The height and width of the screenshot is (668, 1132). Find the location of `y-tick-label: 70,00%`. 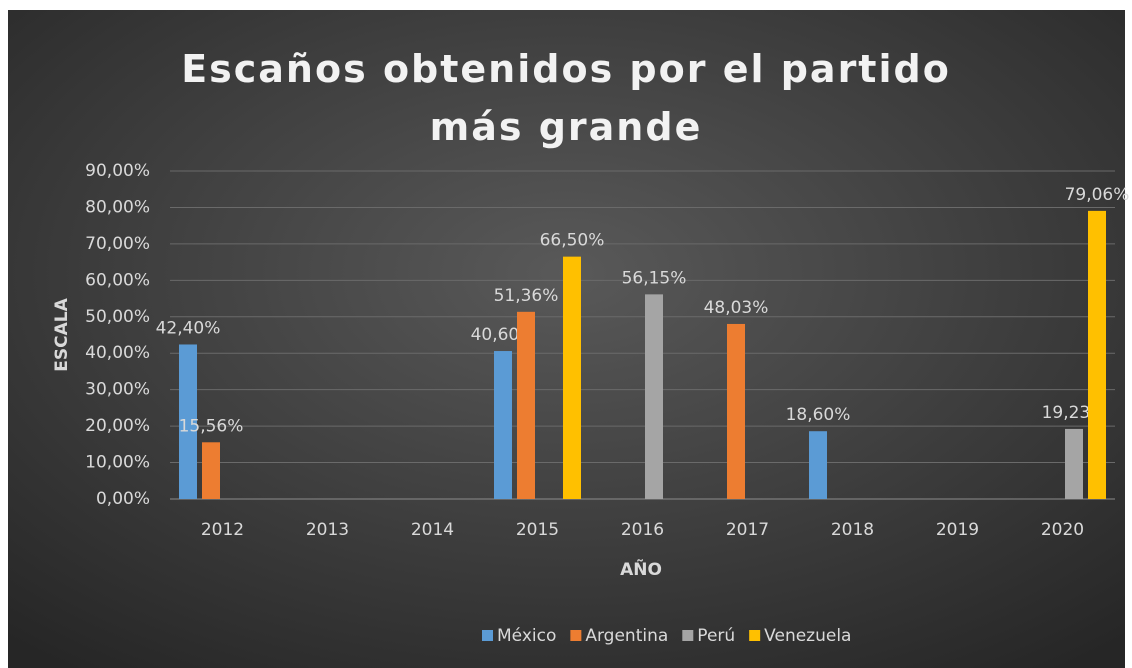

y-tick-label: 70,00% is located at coordinates (117, 244).